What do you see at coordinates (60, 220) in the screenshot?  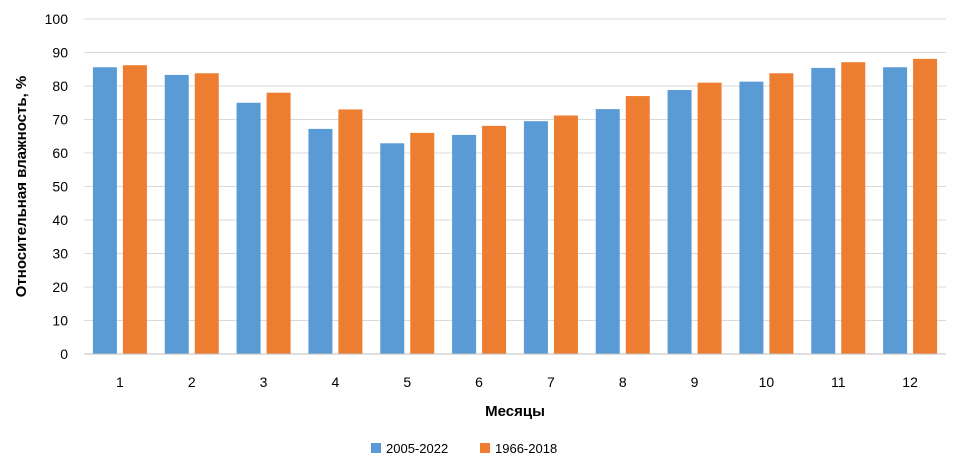 I see `y-tick-label: 40` at bounding box center [60, 220].